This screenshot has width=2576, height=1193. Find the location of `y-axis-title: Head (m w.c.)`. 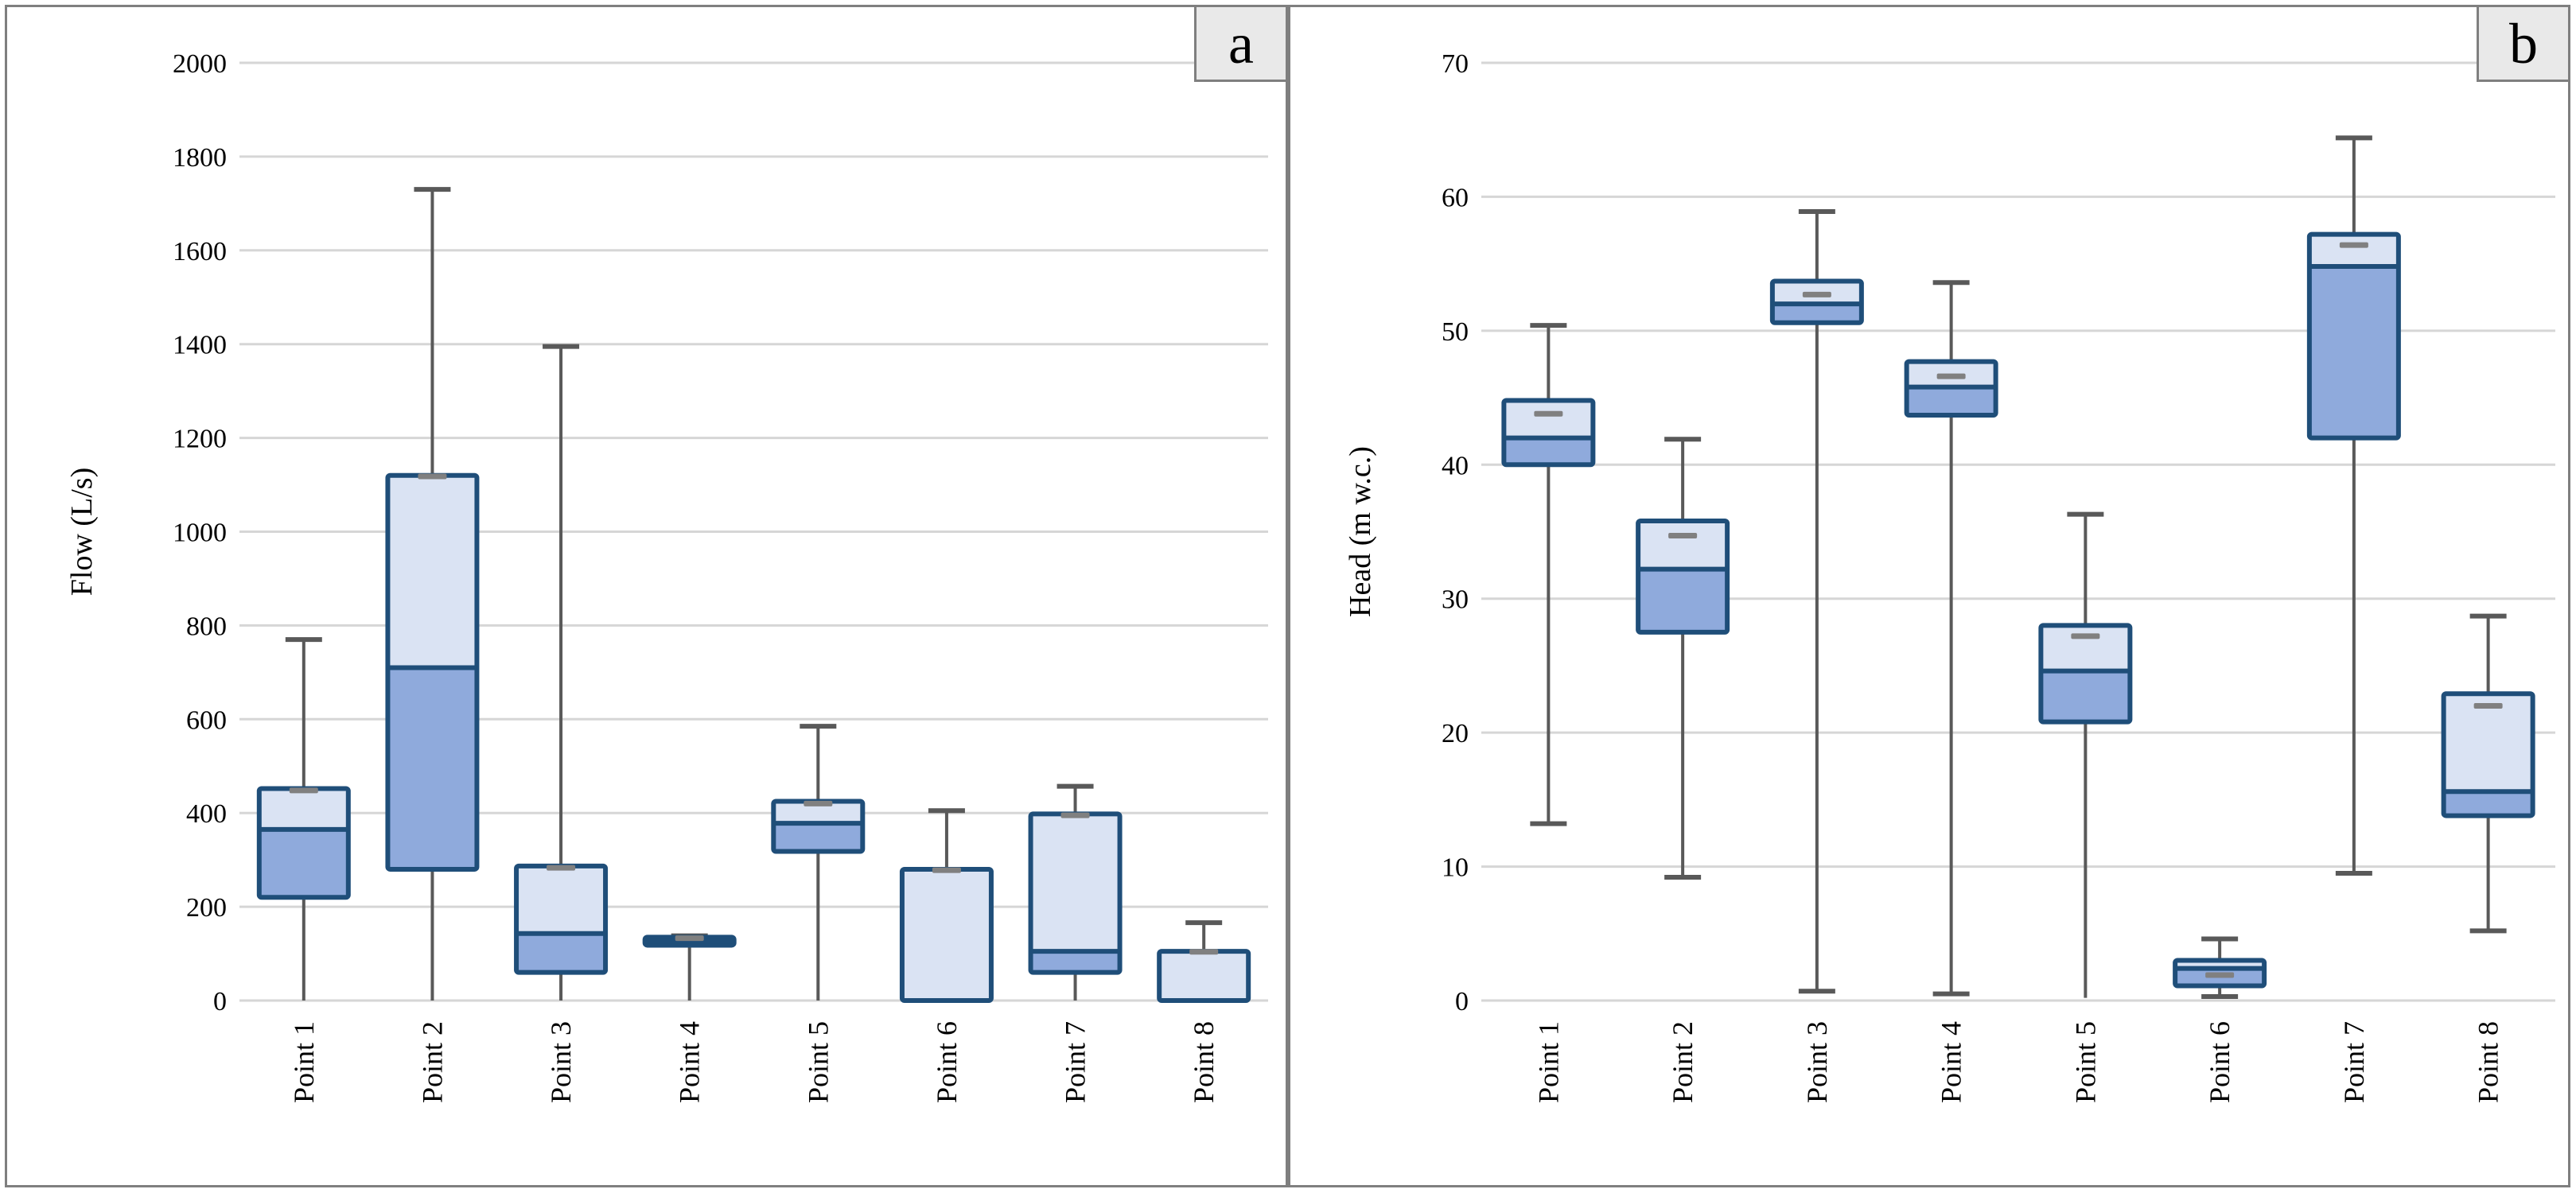

y-axis-title: Head (m w.c.) is located at coordinates (1361, 531).